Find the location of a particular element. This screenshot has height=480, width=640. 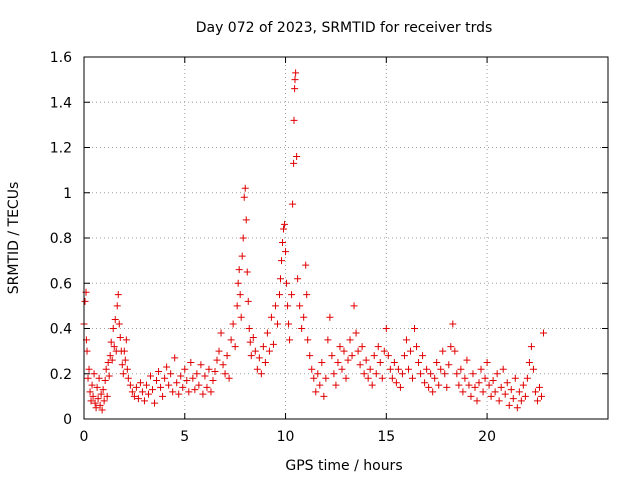

y-tick-label: 1.4 is located at coordinates (61, 103).